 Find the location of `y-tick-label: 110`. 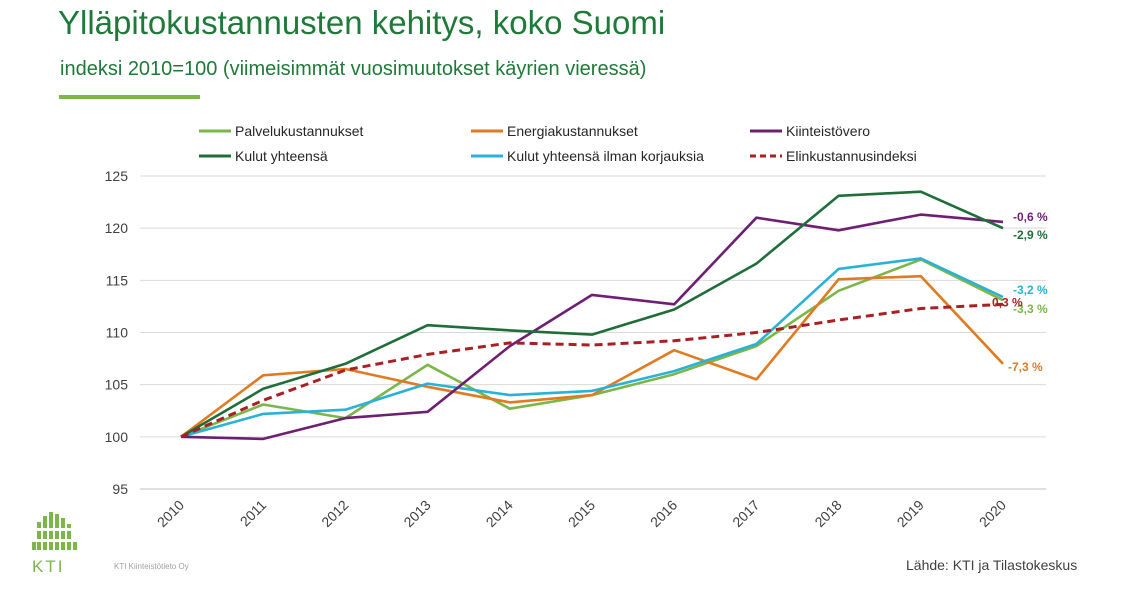

y-tick-label: 110 is located at coordinates (117, 333).